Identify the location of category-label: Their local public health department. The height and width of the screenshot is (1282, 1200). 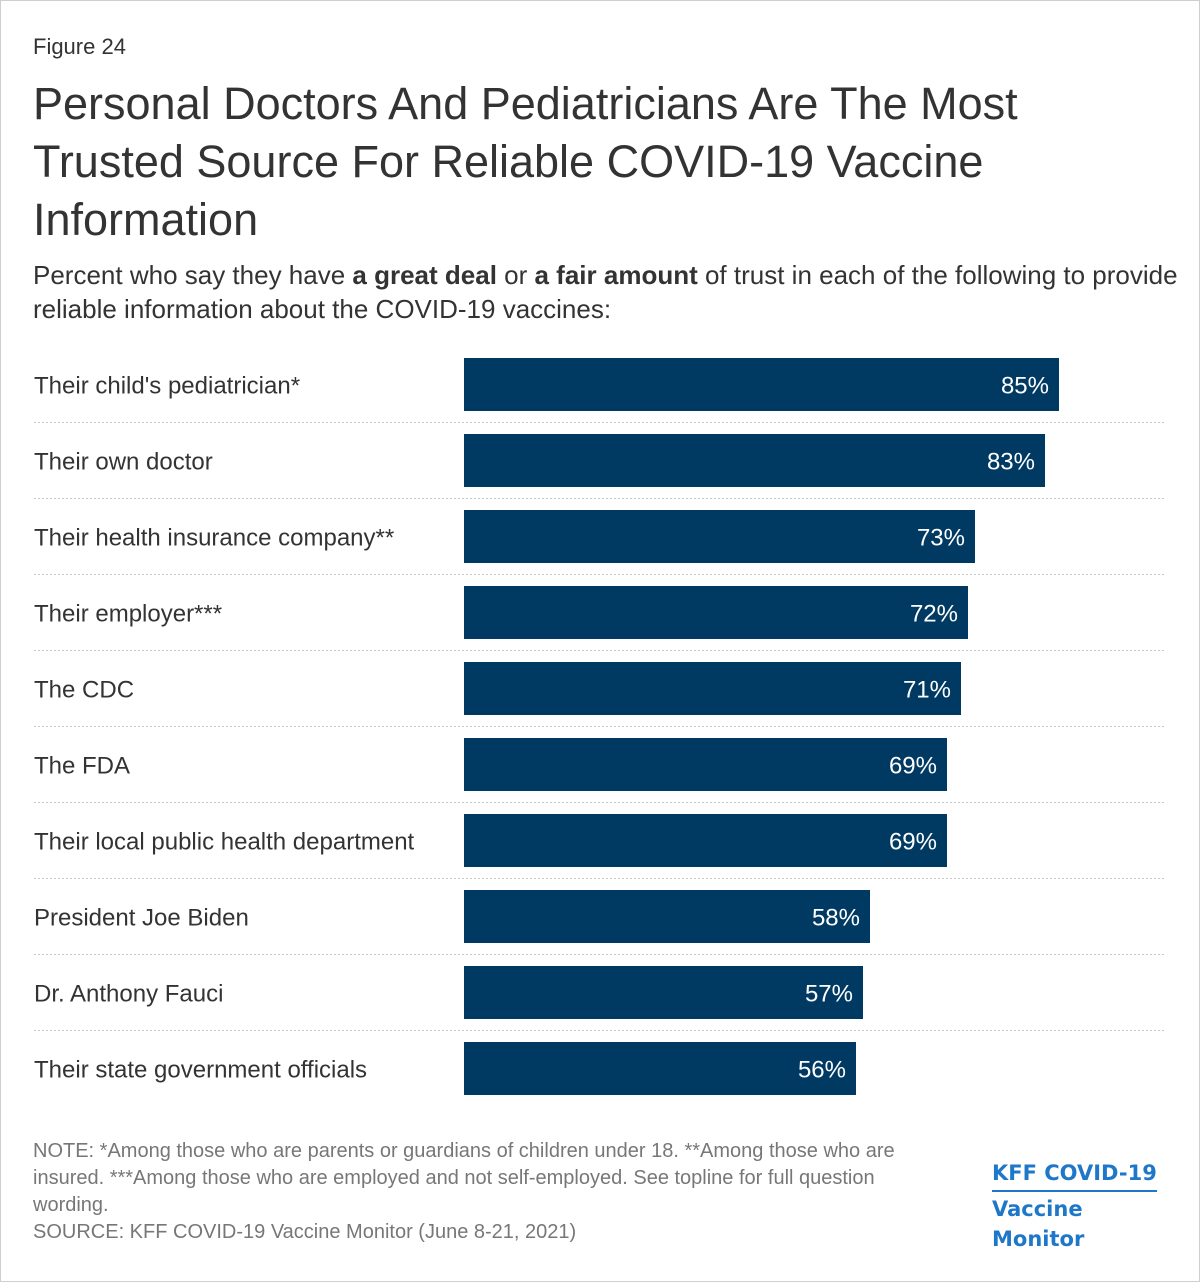
(224, 842).